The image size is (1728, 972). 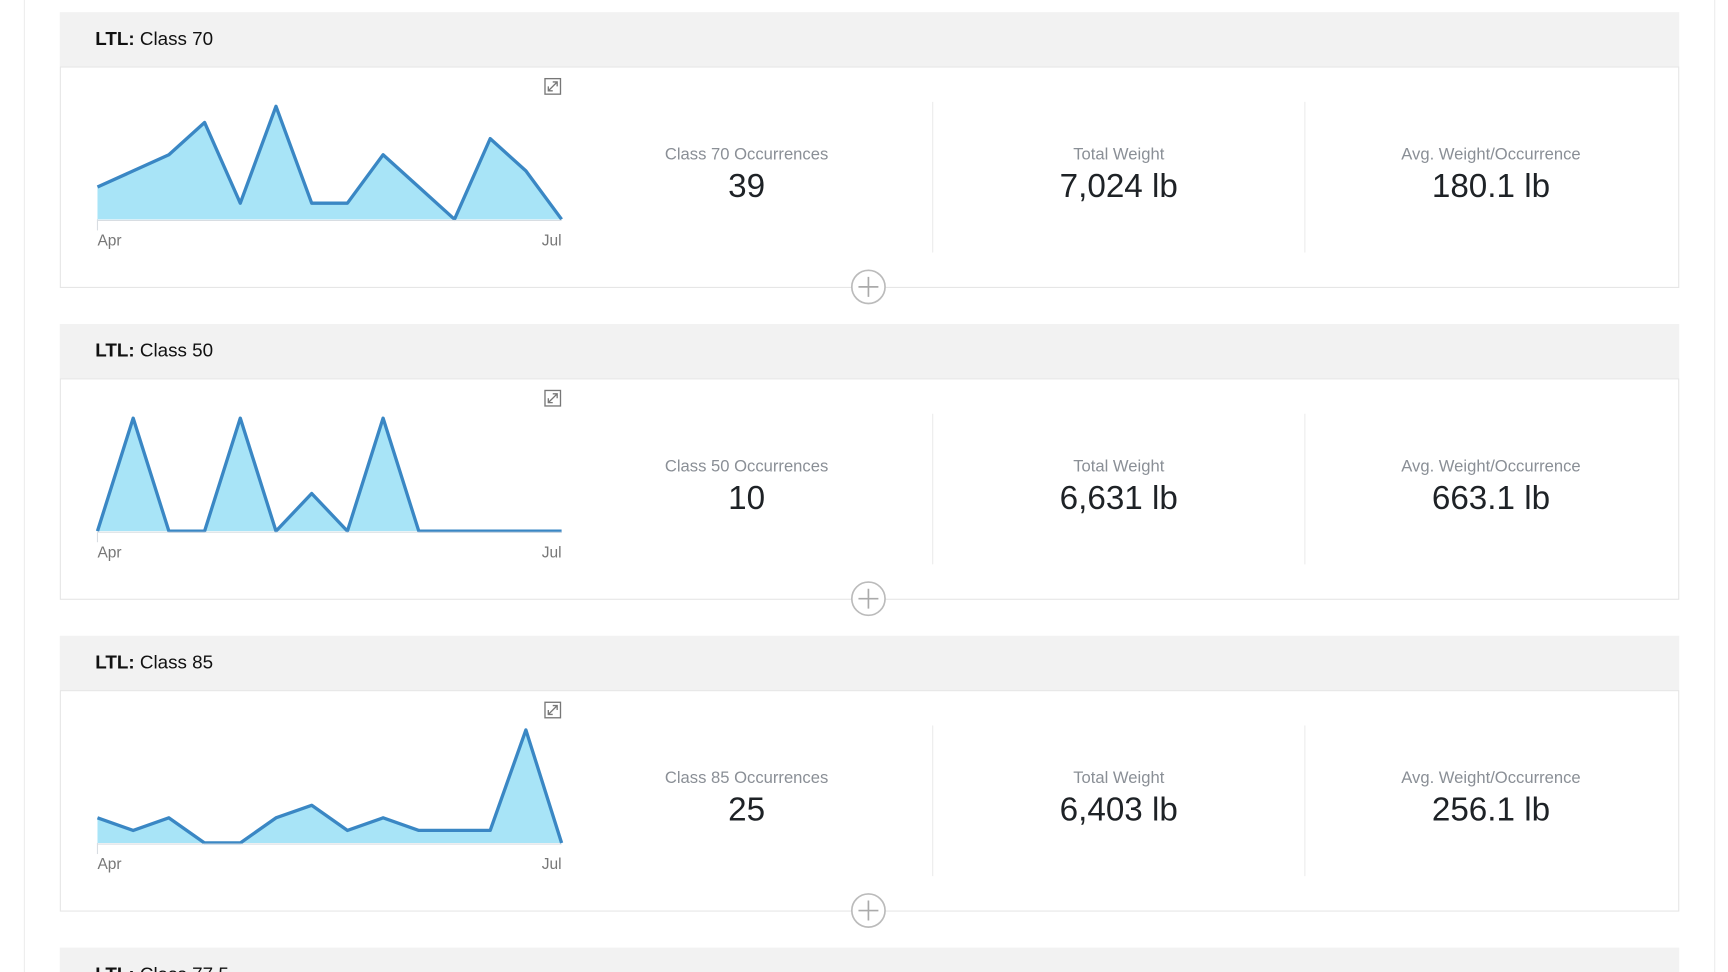 What do you see at coordinates (1119, 498) in the screenshot?
I see `stat-value: 6,631 lb` at bounding box center [1119, 498].